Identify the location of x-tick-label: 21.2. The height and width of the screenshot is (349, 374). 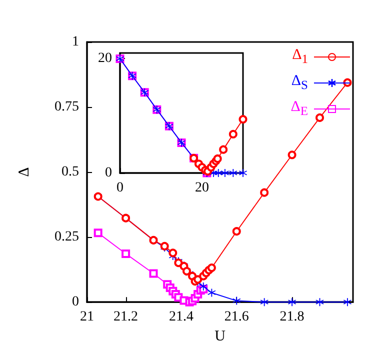
(126, 317).